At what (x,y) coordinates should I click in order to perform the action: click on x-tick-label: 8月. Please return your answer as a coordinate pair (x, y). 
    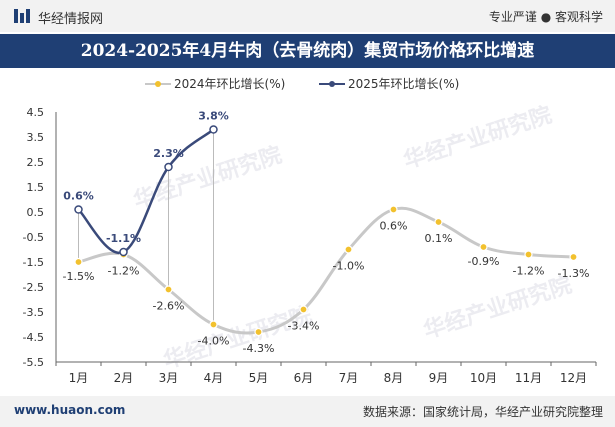
    Looking at the image, I should click on (394, 378).